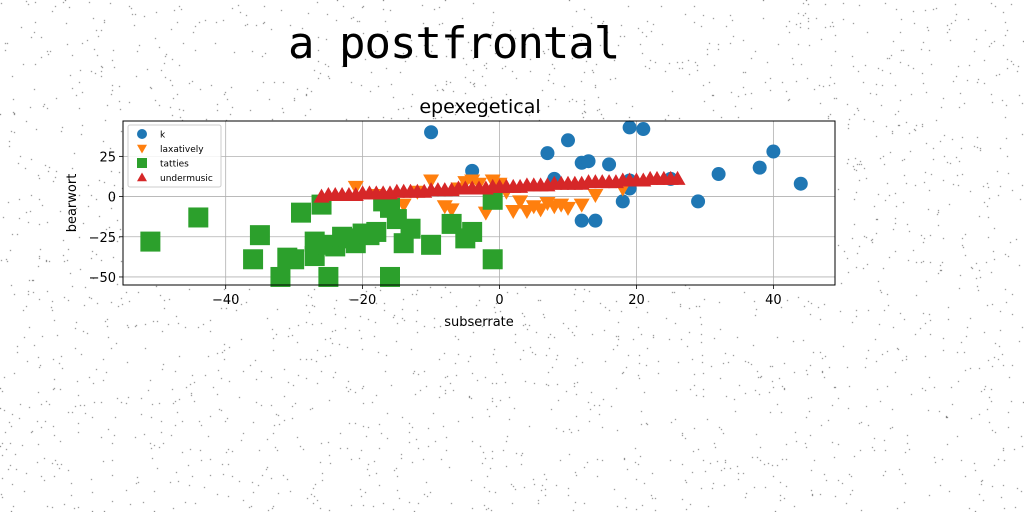 This screenshot has height=512, width=1024. What do you see at coordinates (112, 198) in the screenshot?
I see `y-tick-label: 0` at bounding box center [112, 198].